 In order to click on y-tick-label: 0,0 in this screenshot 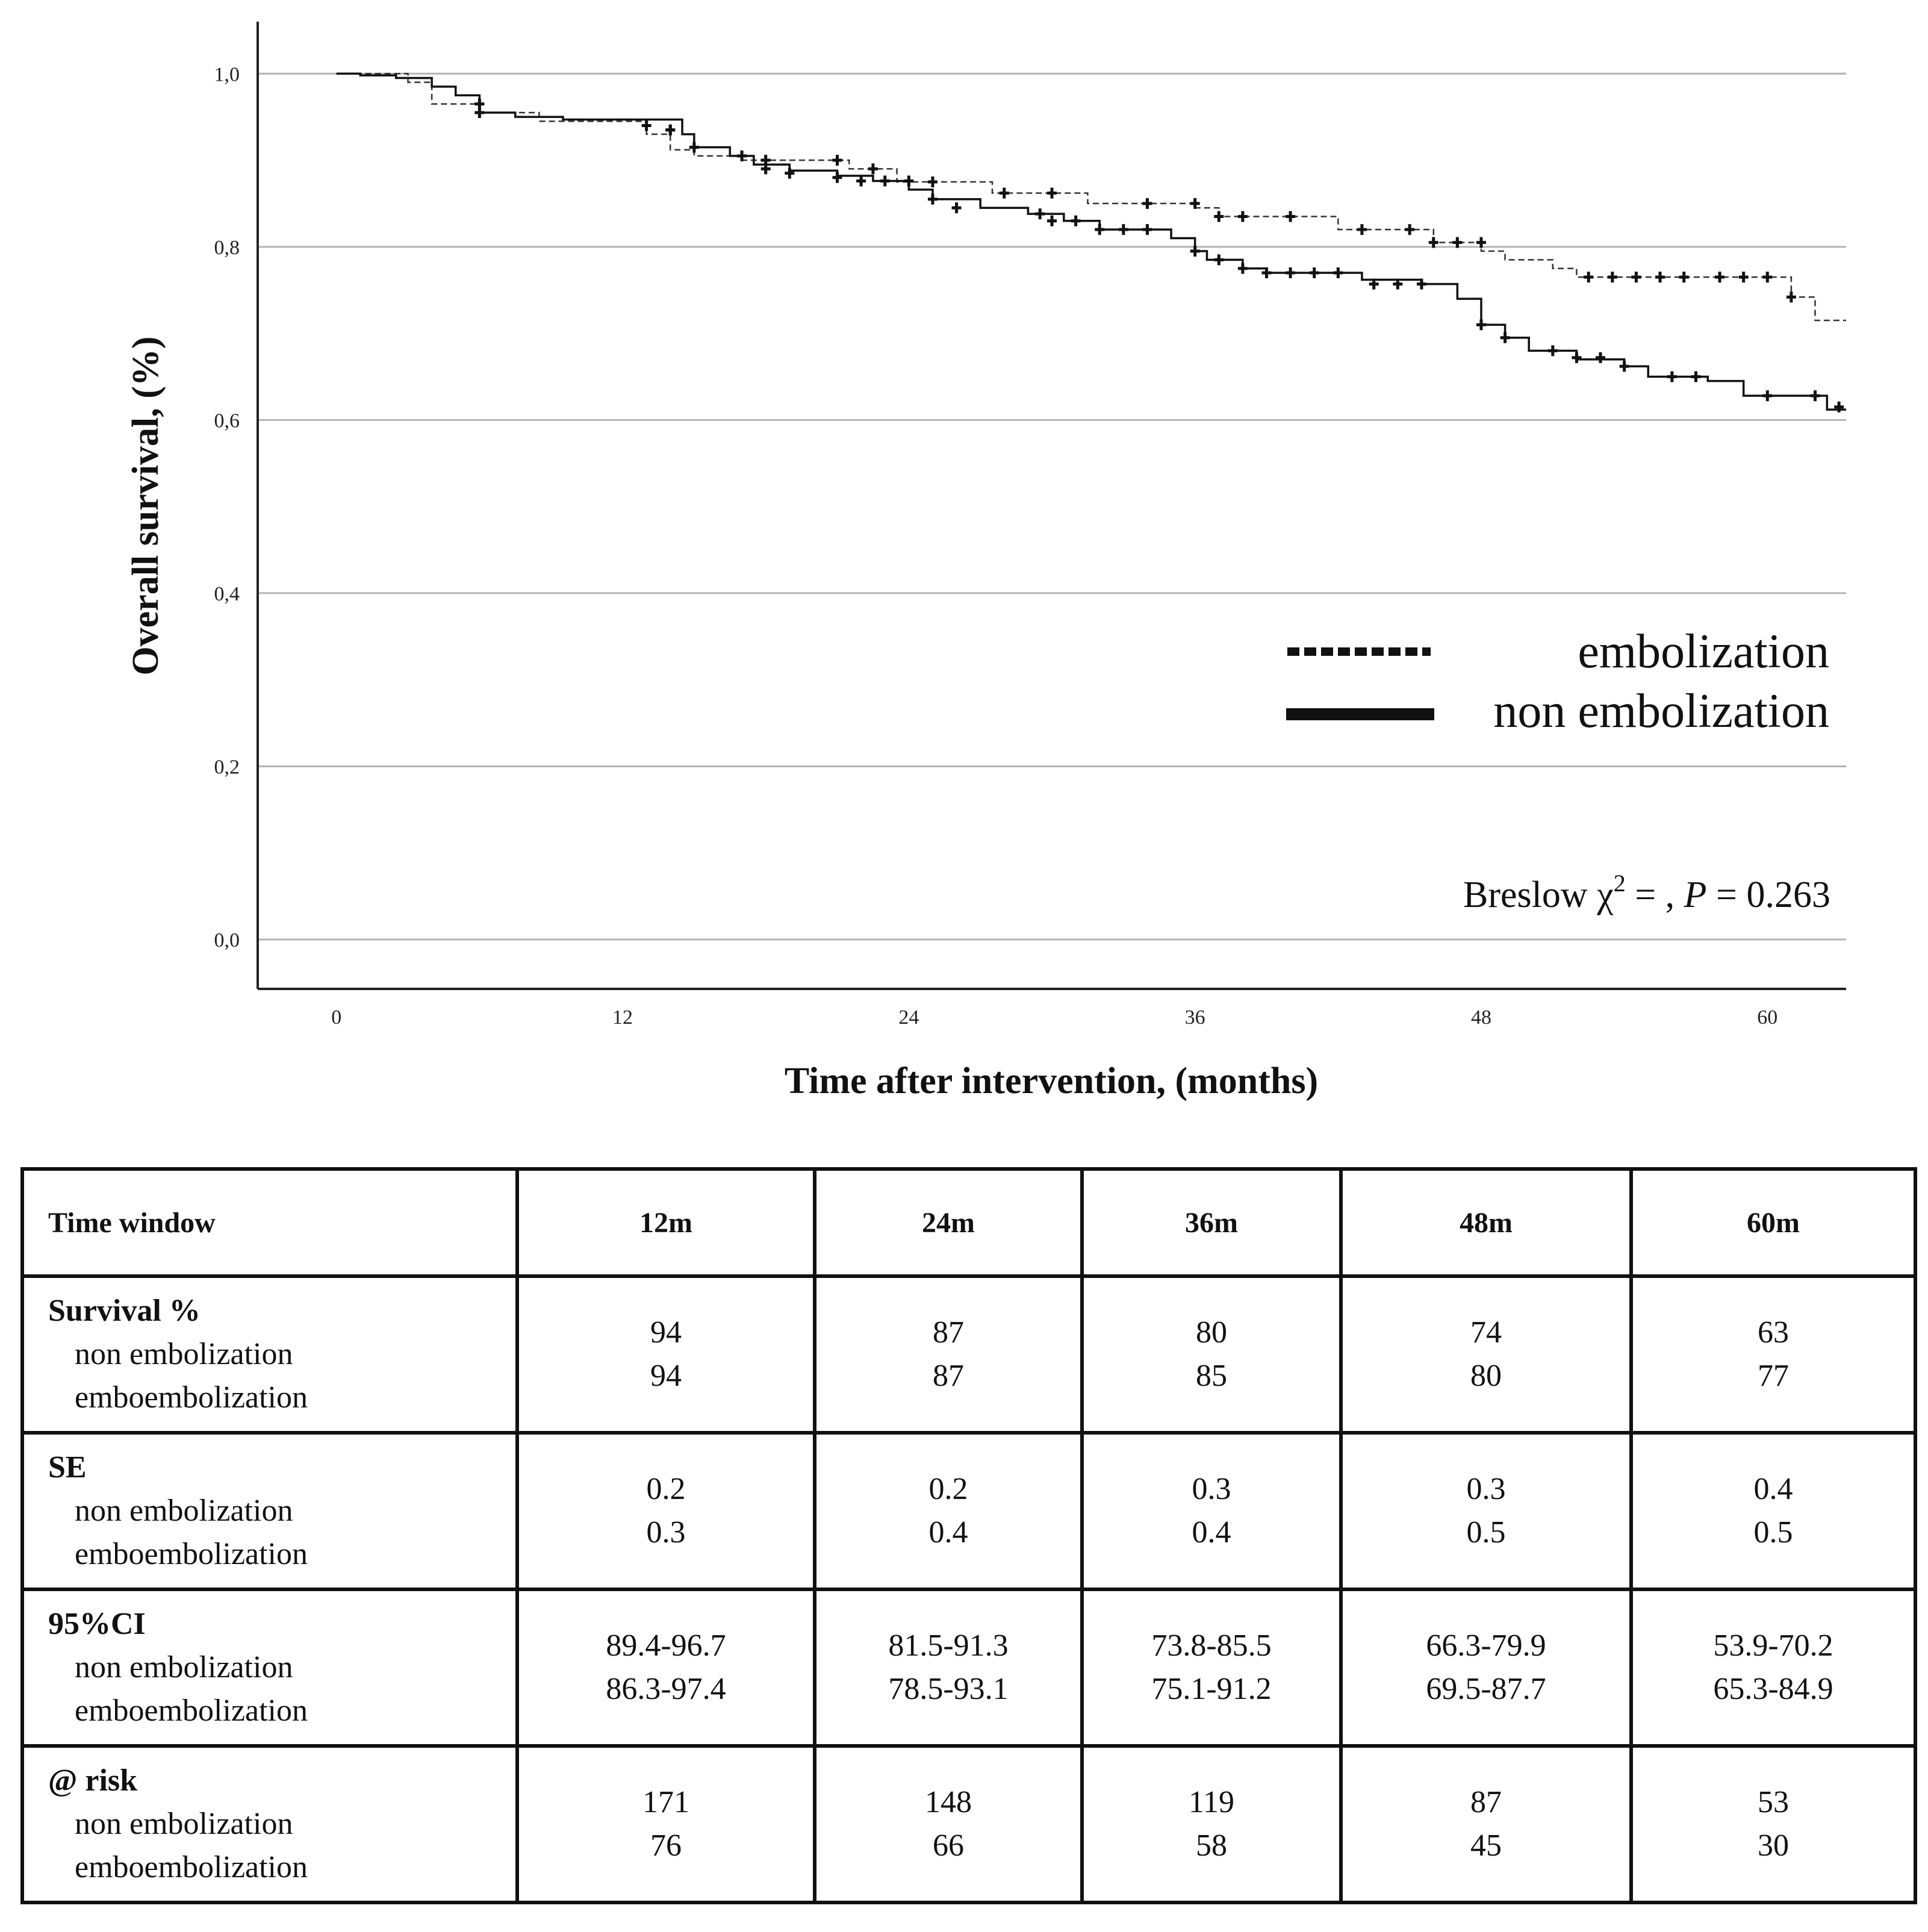, I will do `click(227, 940)`.